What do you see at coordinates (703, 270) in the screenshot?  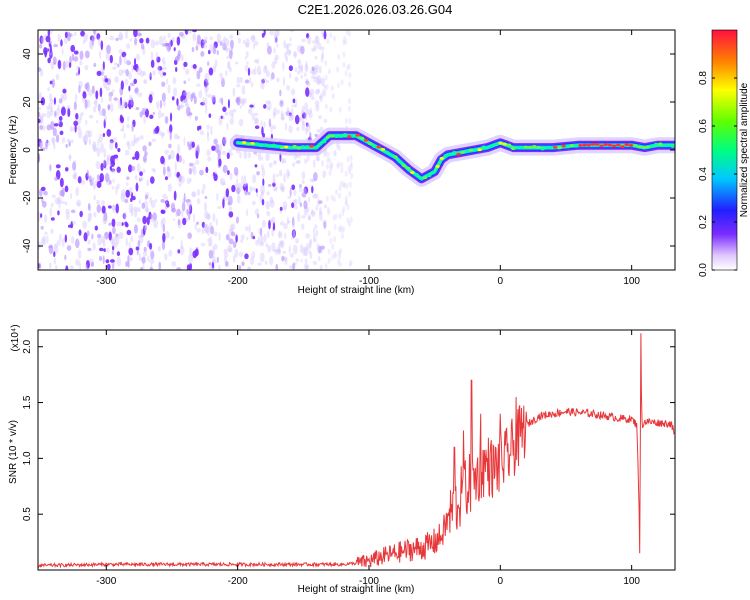 I see `colorbar-tick-label: 0.0` at bounding box center [703, 270].